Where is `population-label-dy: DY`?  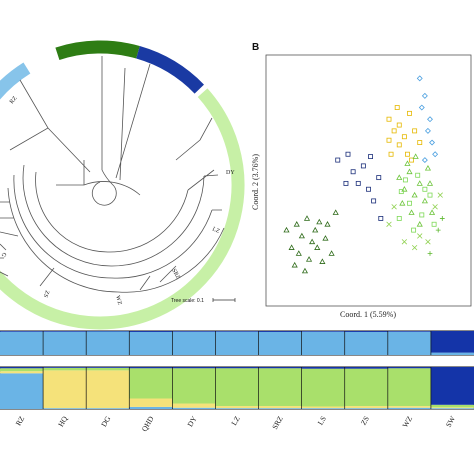
population-label-dy: DY is located at coordinates (192, 421).